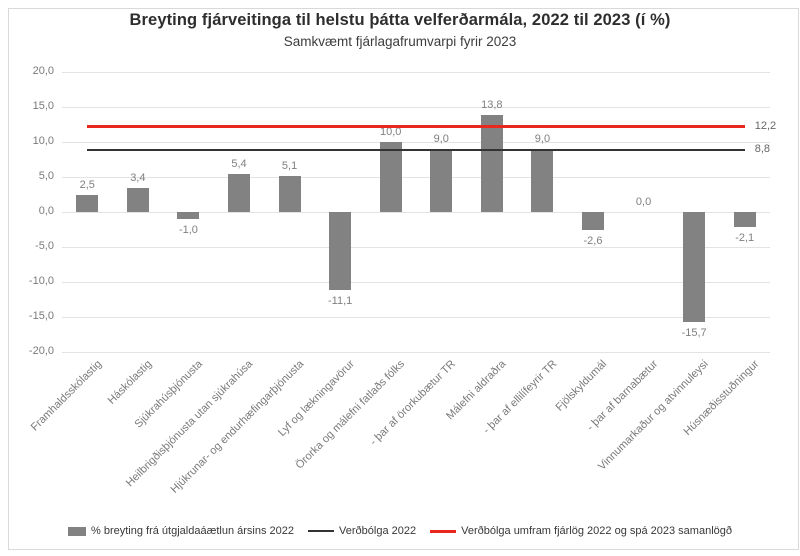  What do you see at coordinates (694, 332) in the screenshot?
I see `bar-value-label: -15,7` at bounding box center [694, 332].